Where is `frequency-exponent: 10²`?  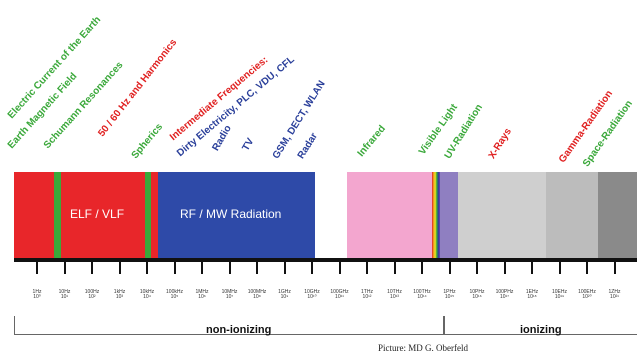
frequency-exponent: 10² is located at coordinates (92, 297).